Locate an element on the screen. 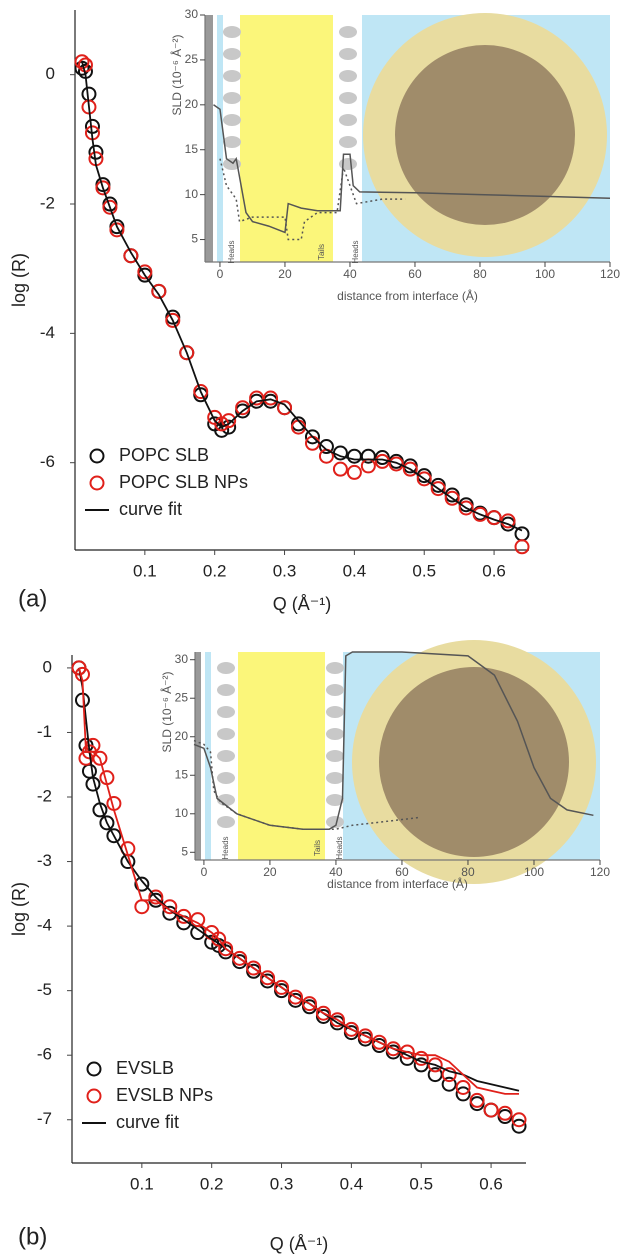 Image resolution: width=620 pixels, height=1256 pixels. y-tick-label: -2 is located at coordinates (44, 795).